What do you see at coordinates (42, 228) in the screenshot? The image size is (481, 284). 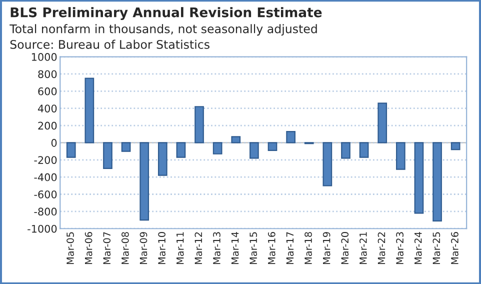 I see `y-tick-label: -1000` at bounding box center [42, 228].